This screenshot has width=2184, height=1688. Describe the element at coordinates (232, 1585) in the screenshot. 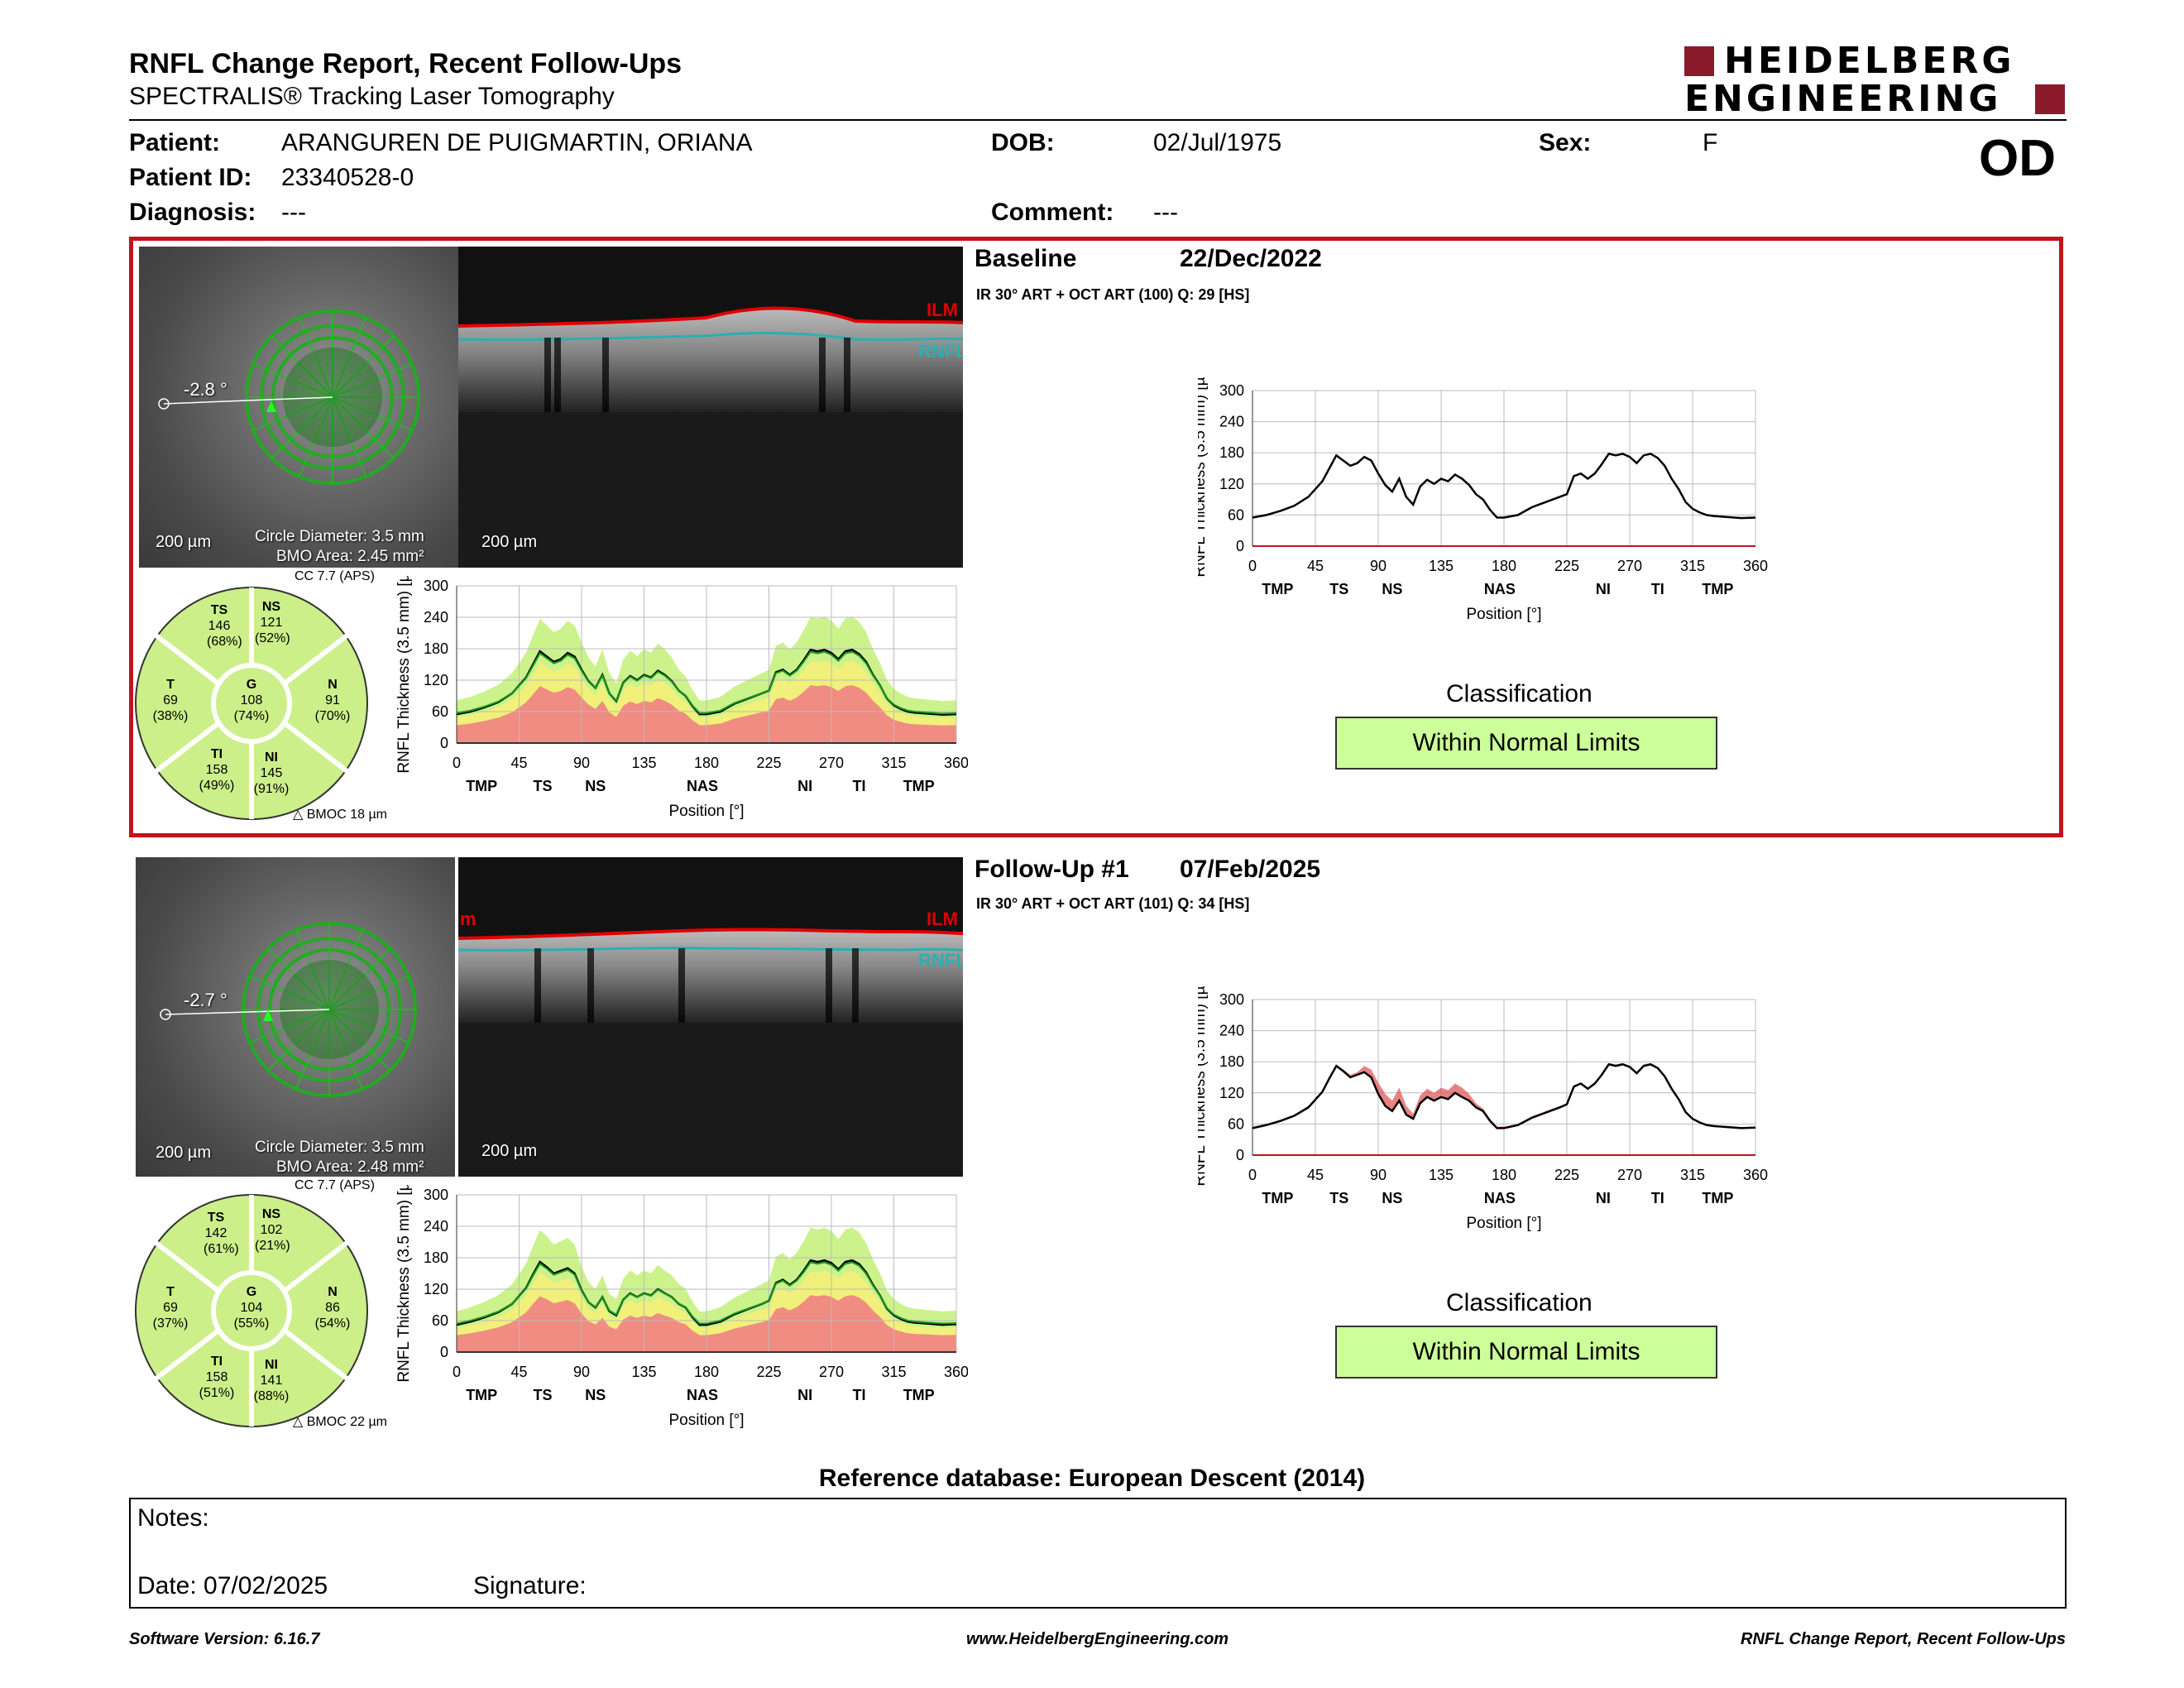

I see `notes-date: Date: 07/02/2025` at that location.